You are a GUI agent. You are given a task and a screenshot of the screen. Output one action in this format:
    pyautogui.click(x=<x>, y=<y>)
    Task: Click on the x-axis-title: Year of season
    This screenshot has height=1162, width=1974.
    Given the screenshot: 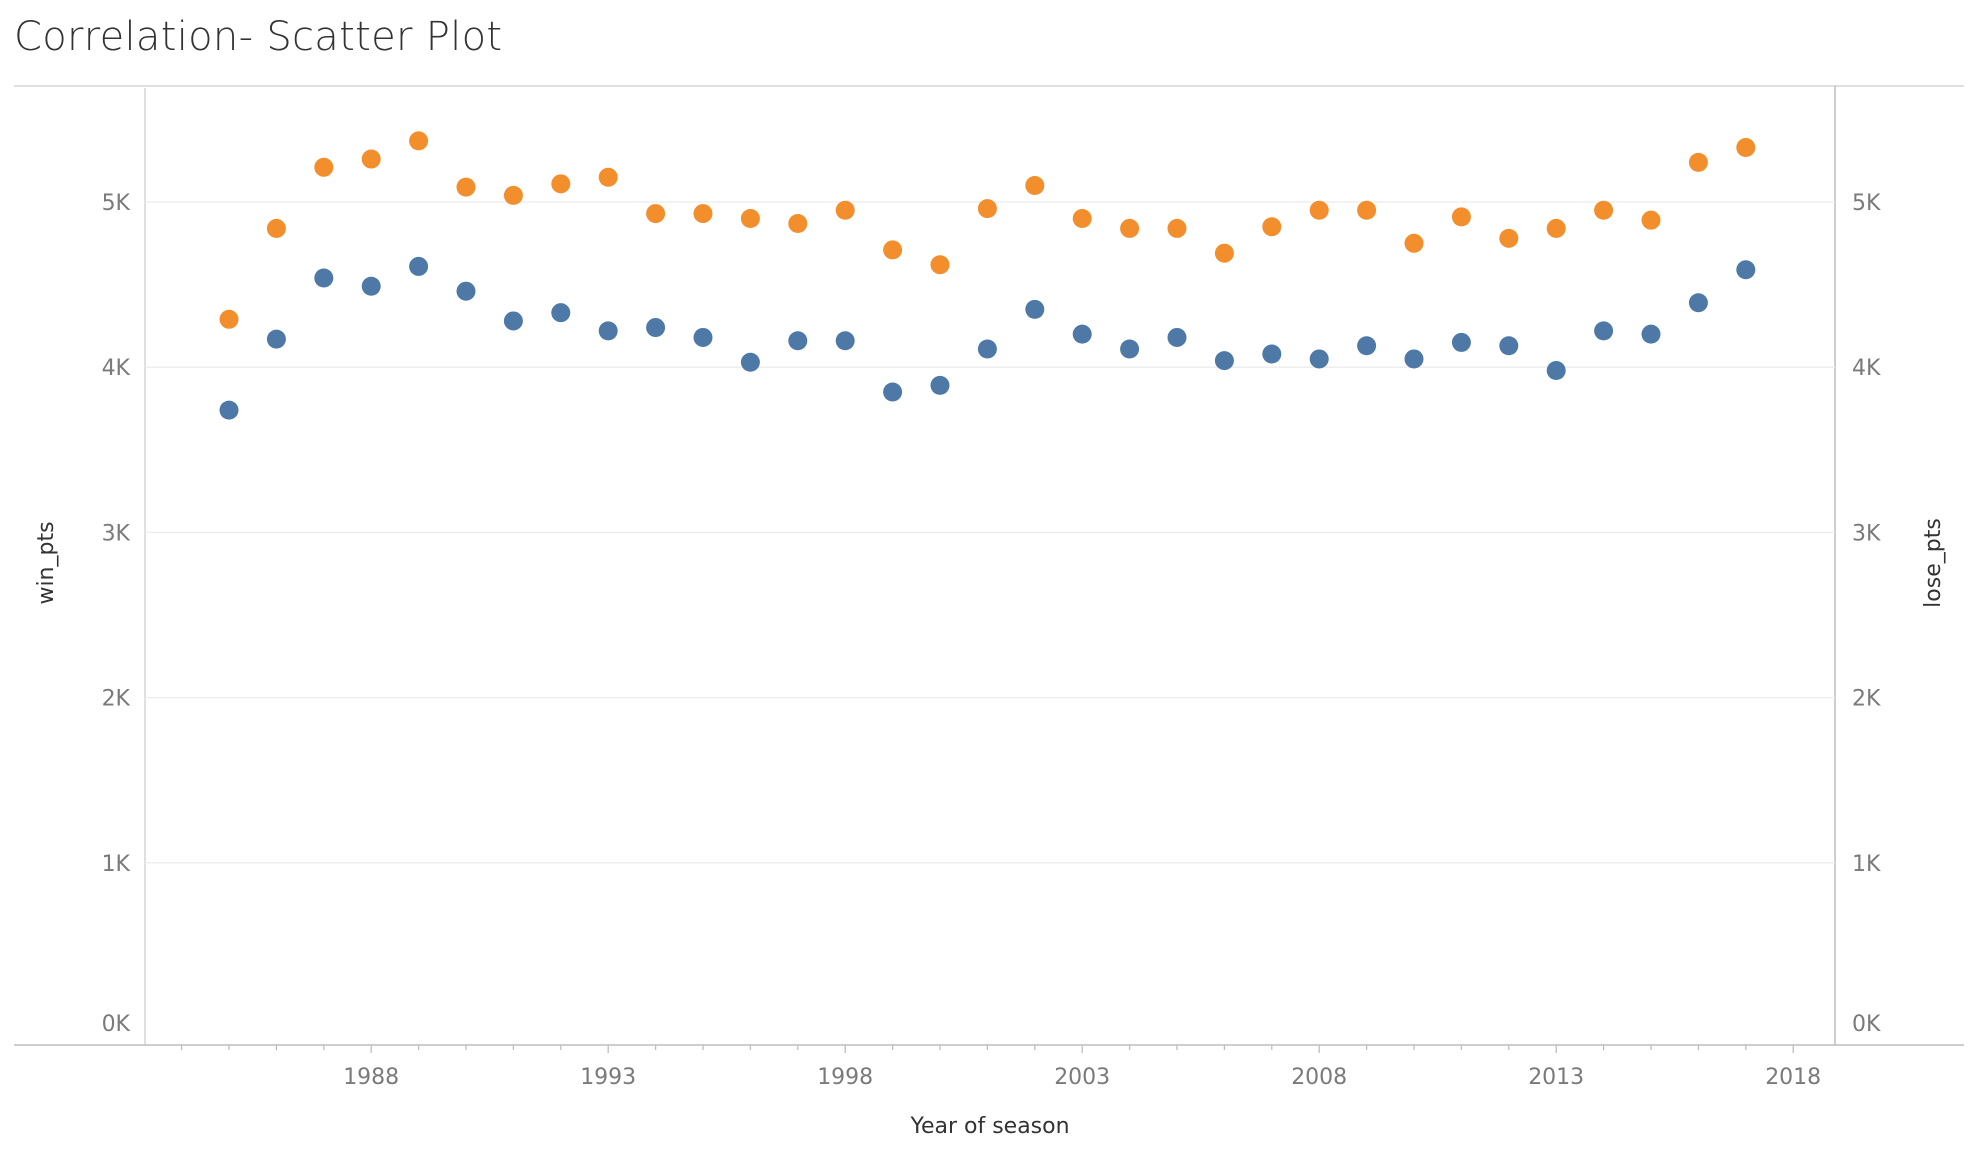 What is the action you would take?
    pyautogui.click(x=989, y=1126)
    